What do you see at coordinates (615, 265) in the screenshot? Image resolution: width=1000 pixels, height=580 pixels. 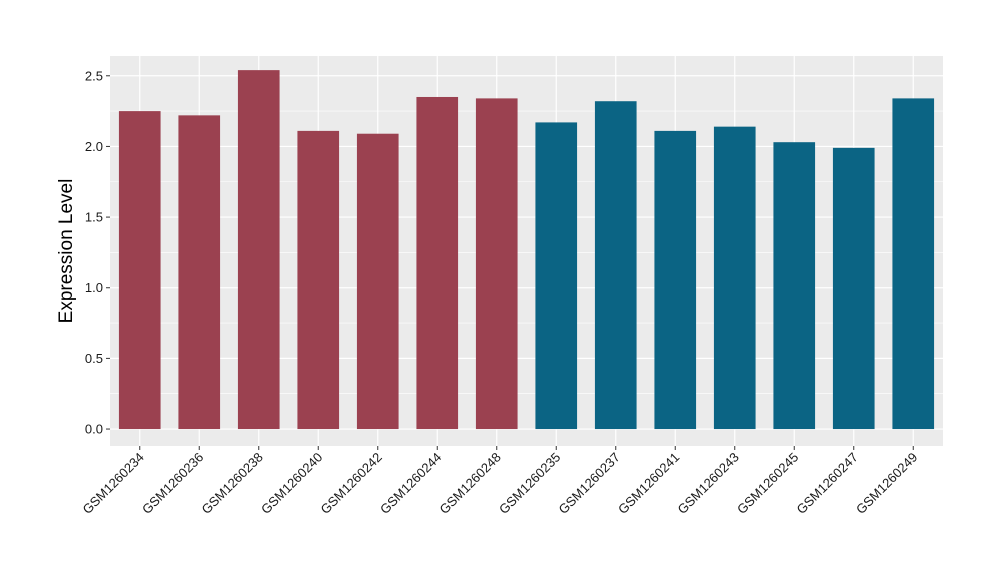 I see `bar-GSM1260237` at bounding box center [615, 265].